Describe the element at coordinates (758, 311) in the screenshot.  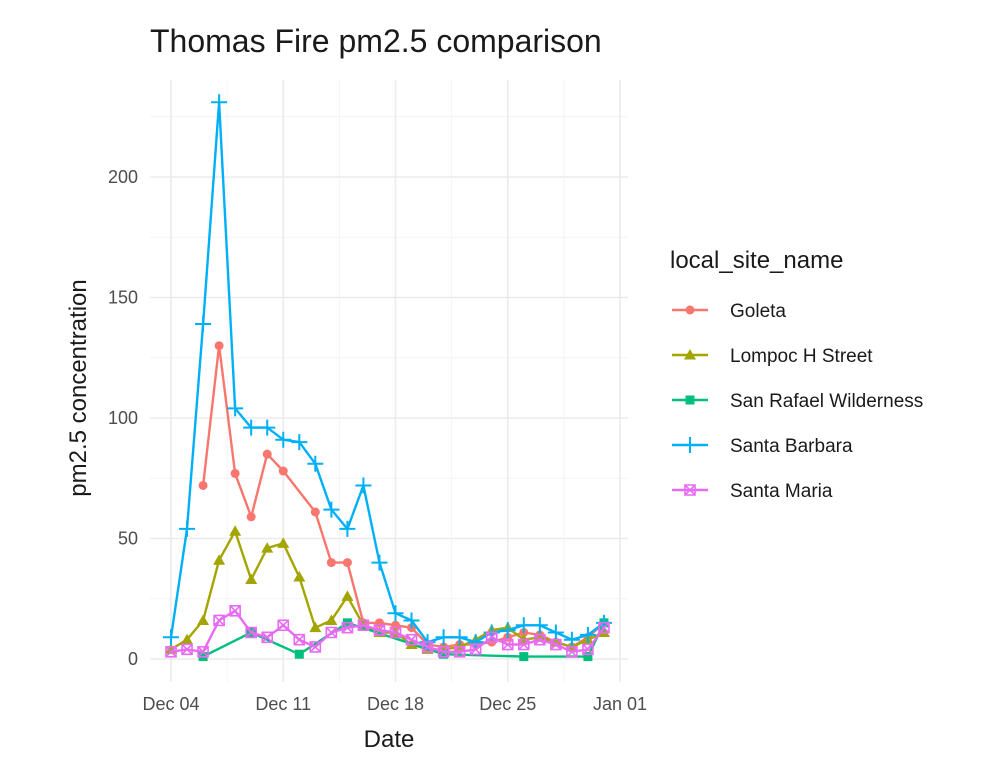
I see `legend-label: Goleta` at that location.